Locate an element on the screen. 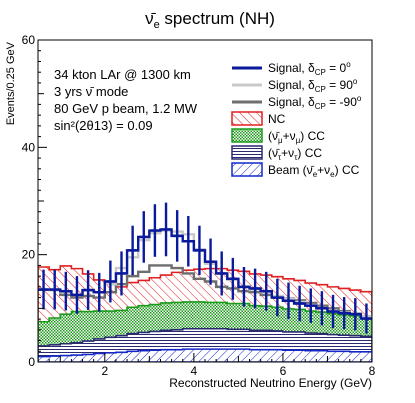  legend-item-signal-cp-90: Signal, δCP = -90o is located at coordinates (297, 102).